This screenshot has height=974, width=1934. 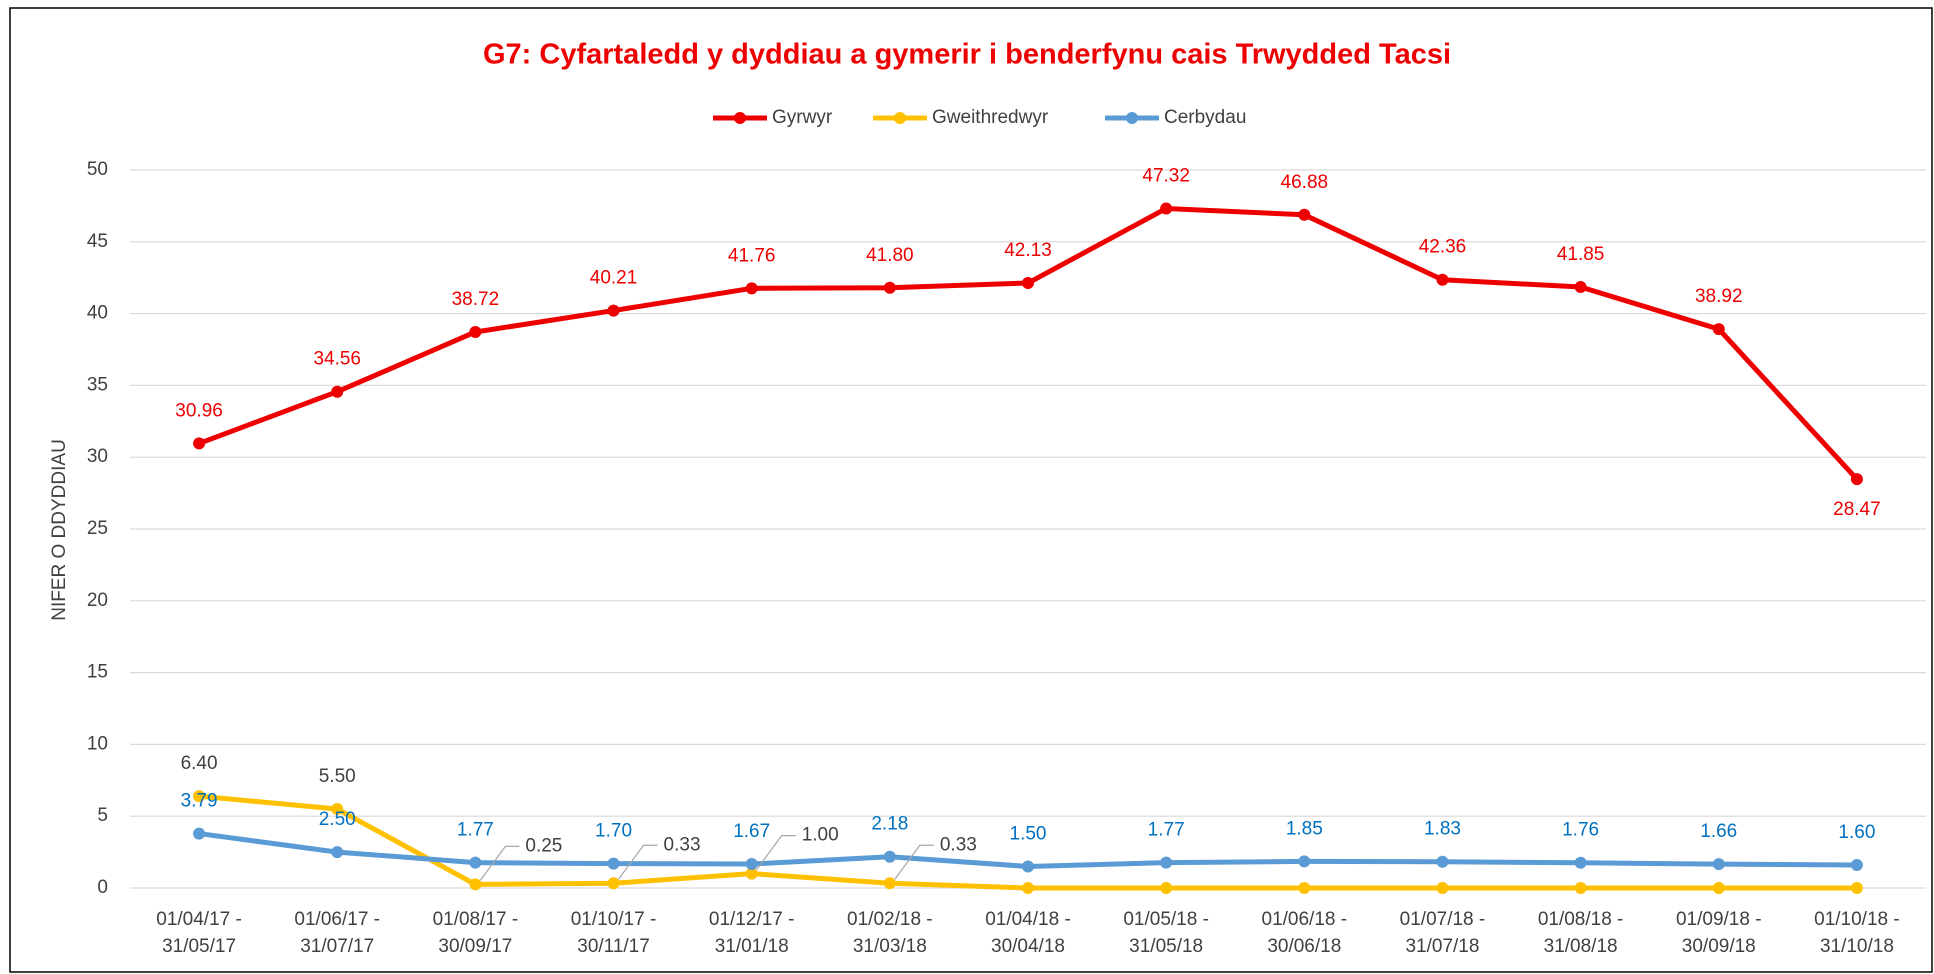 I want to click on data-label: 1.70, so click(x=613, y=831).